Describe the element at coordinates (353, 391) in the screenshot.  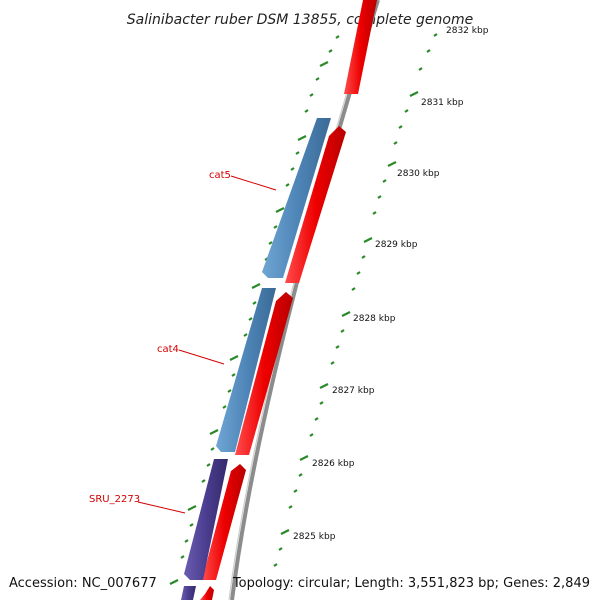
I see `scale-label-2827: 2827 kbp` at that location.